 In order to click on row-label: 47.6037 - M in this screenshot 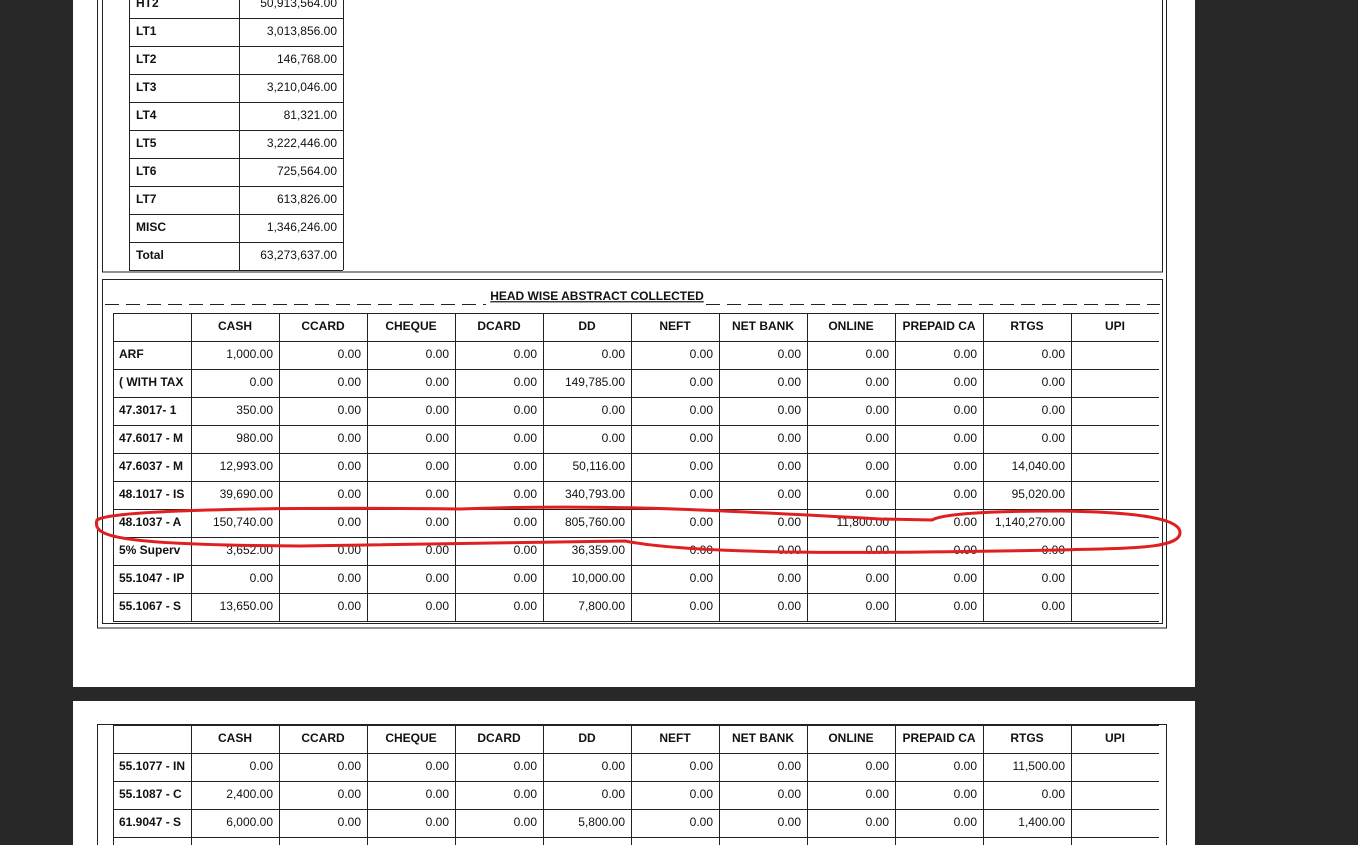, I will do `click(151, 466)`.